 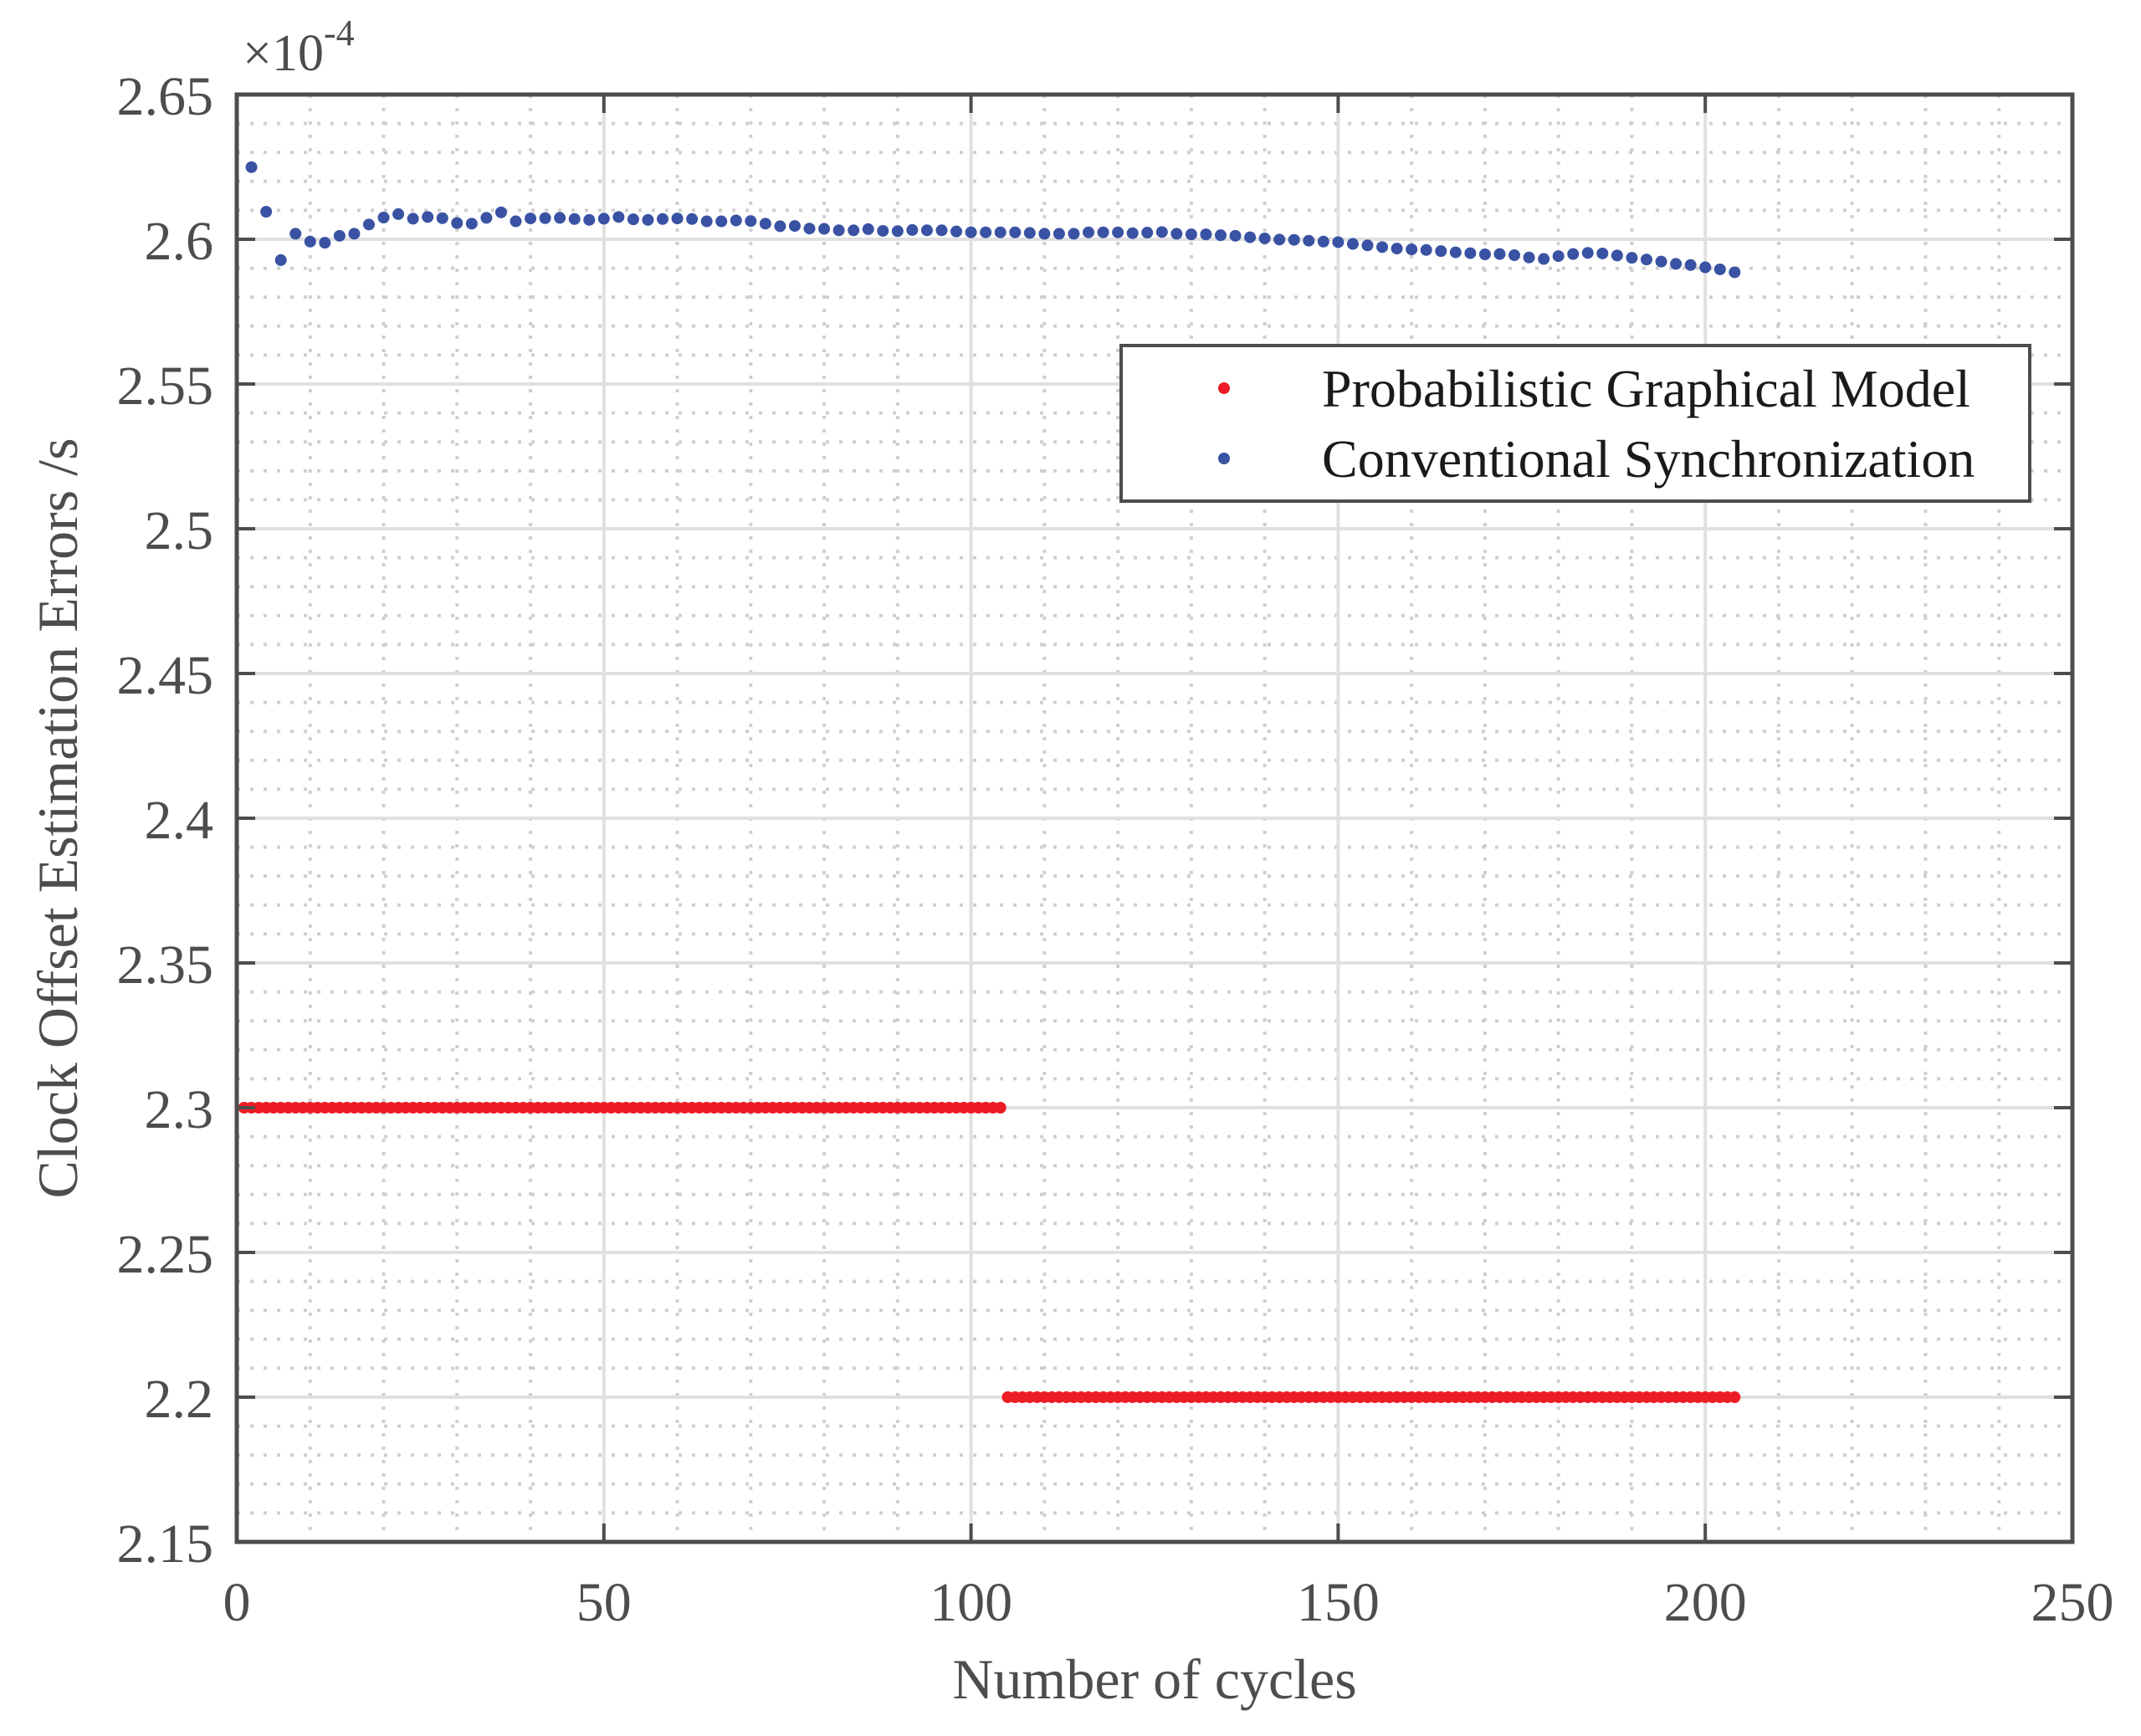 What do you see at coordinates (1646, 388) in the screenshot?
I see `legend-label-probabilistic-graphical-model: Probabilistic Graphical Model` at bounding box center [1646, 388].